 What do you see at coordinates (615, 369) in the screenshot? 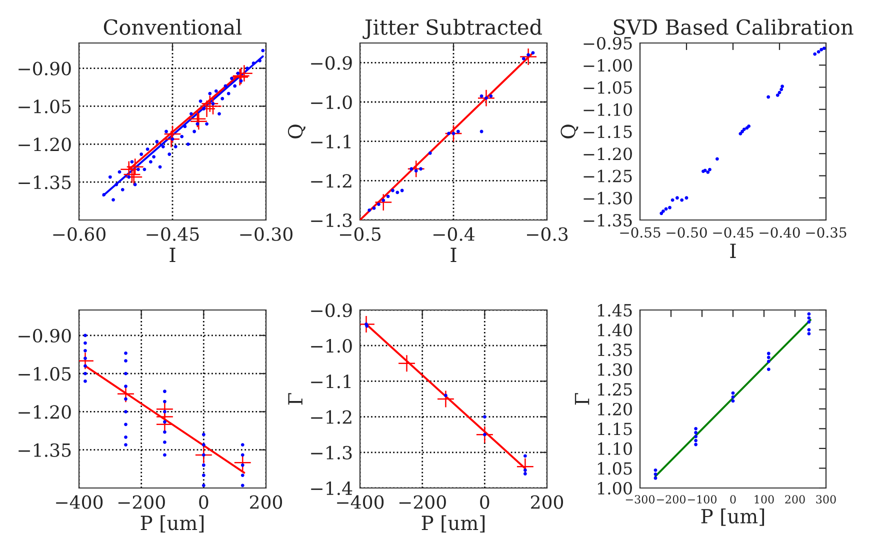
I see `y-tick-label: 1.30` at bounding box center [615, 369].